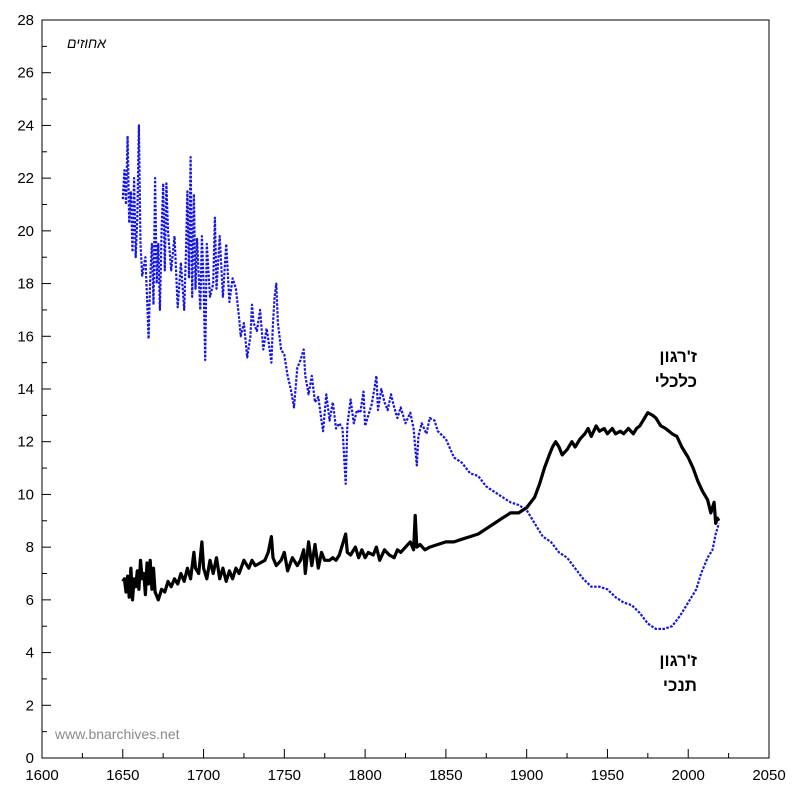  What do you see at coordinates (87, 43) in the screenshot?
I see `y-axis-label: אחוזים` at bounding box center [87, 43].